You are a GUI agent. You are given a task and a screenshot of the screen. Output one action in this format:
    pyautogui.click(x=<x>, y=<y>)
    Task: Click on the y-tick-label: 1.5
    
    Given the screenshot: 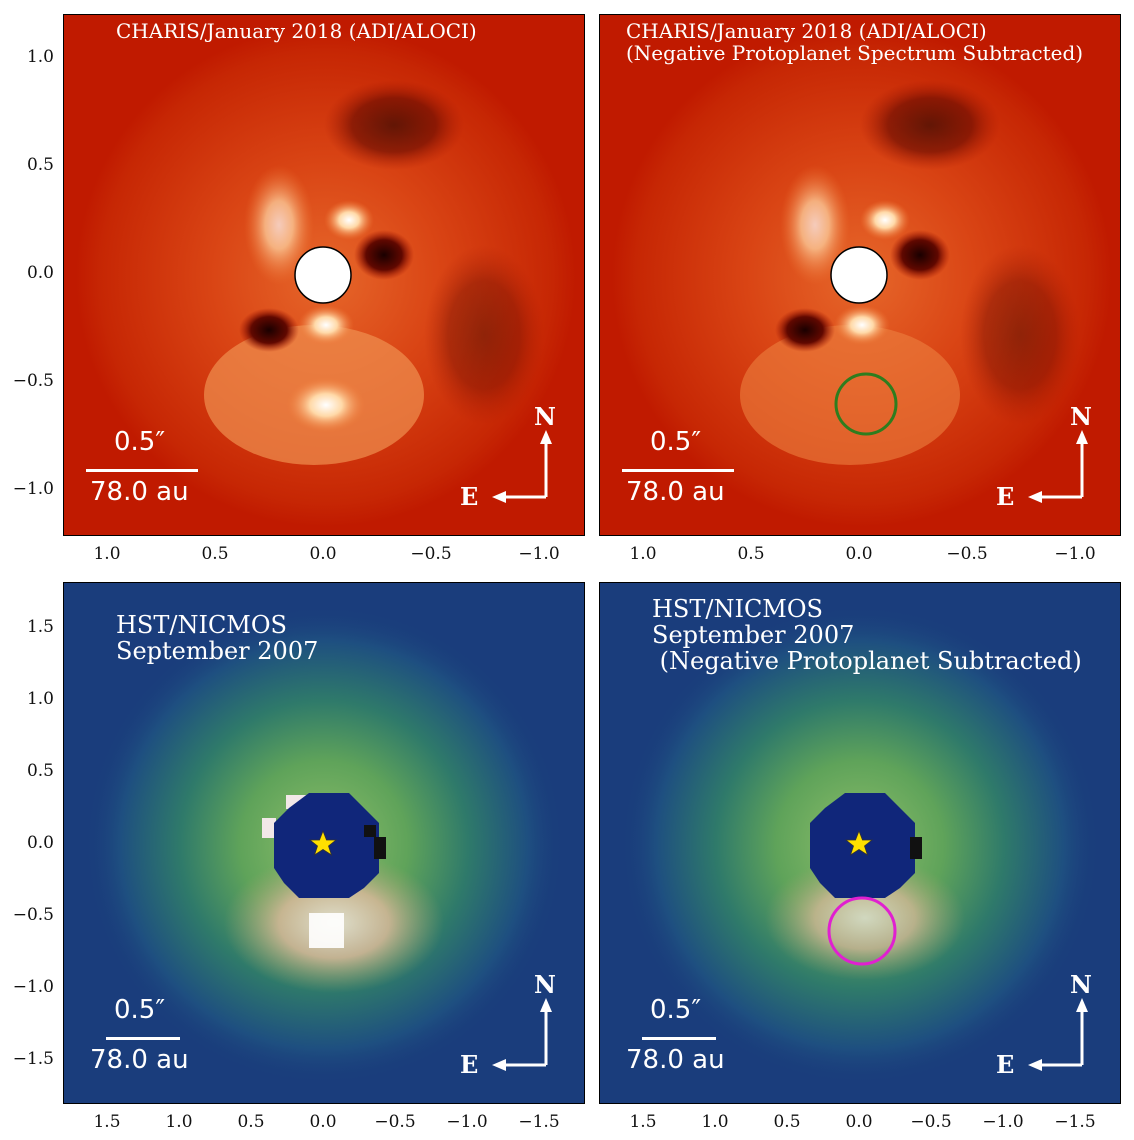 What is the action you would take?
    pyautogui.click(x=40, y=627)
    